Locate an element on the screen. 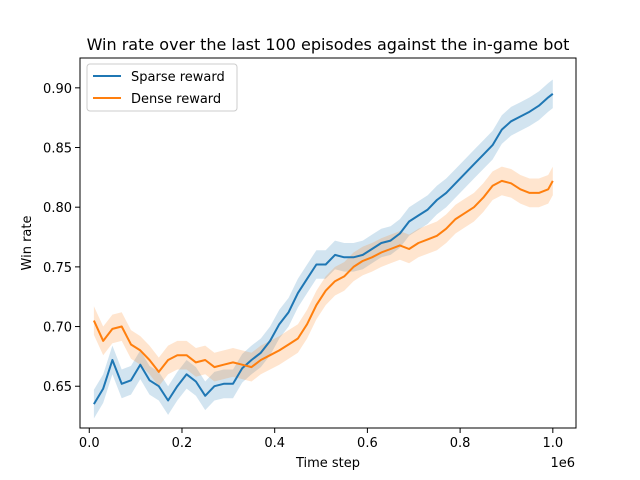 This screenshot has height=480, width=640. legend: Sparse reward Dense reward is located at coordinates (162, 87).